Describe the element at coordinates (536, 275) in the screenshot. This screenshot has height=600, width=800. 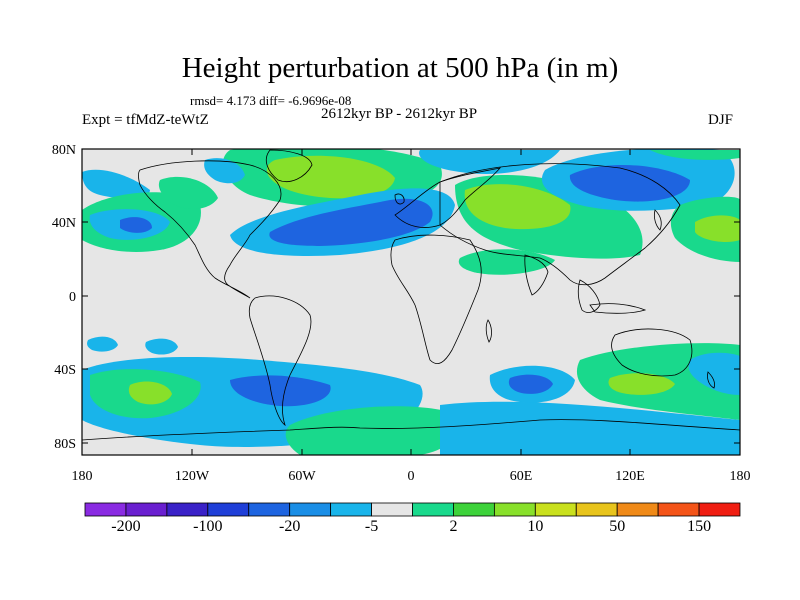
I see `coast-india` at that location.